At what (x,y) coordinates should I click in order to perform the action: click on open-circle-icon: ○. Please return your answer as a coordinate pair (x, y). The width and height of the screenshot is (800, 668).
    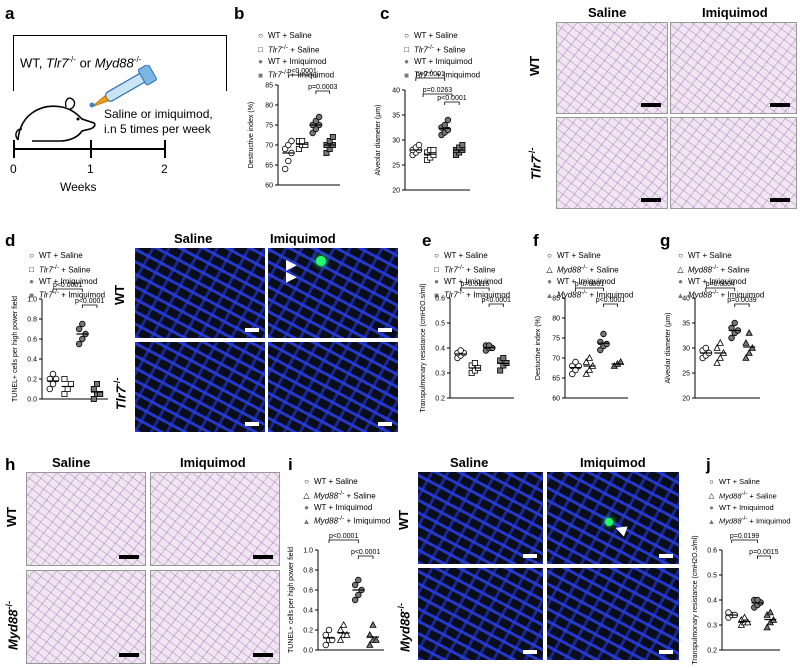
    Looking at the image, I should click on (260, 35).